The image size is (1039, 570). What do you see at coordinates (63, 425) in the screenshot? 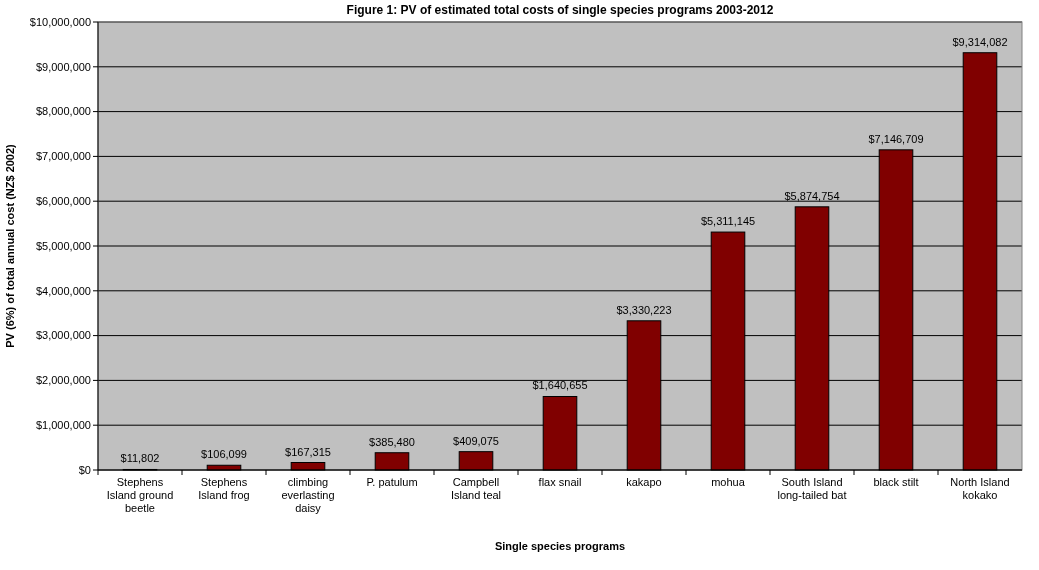
I see `y-tick-label: $1,000,000` at bounding box center [63, 425].